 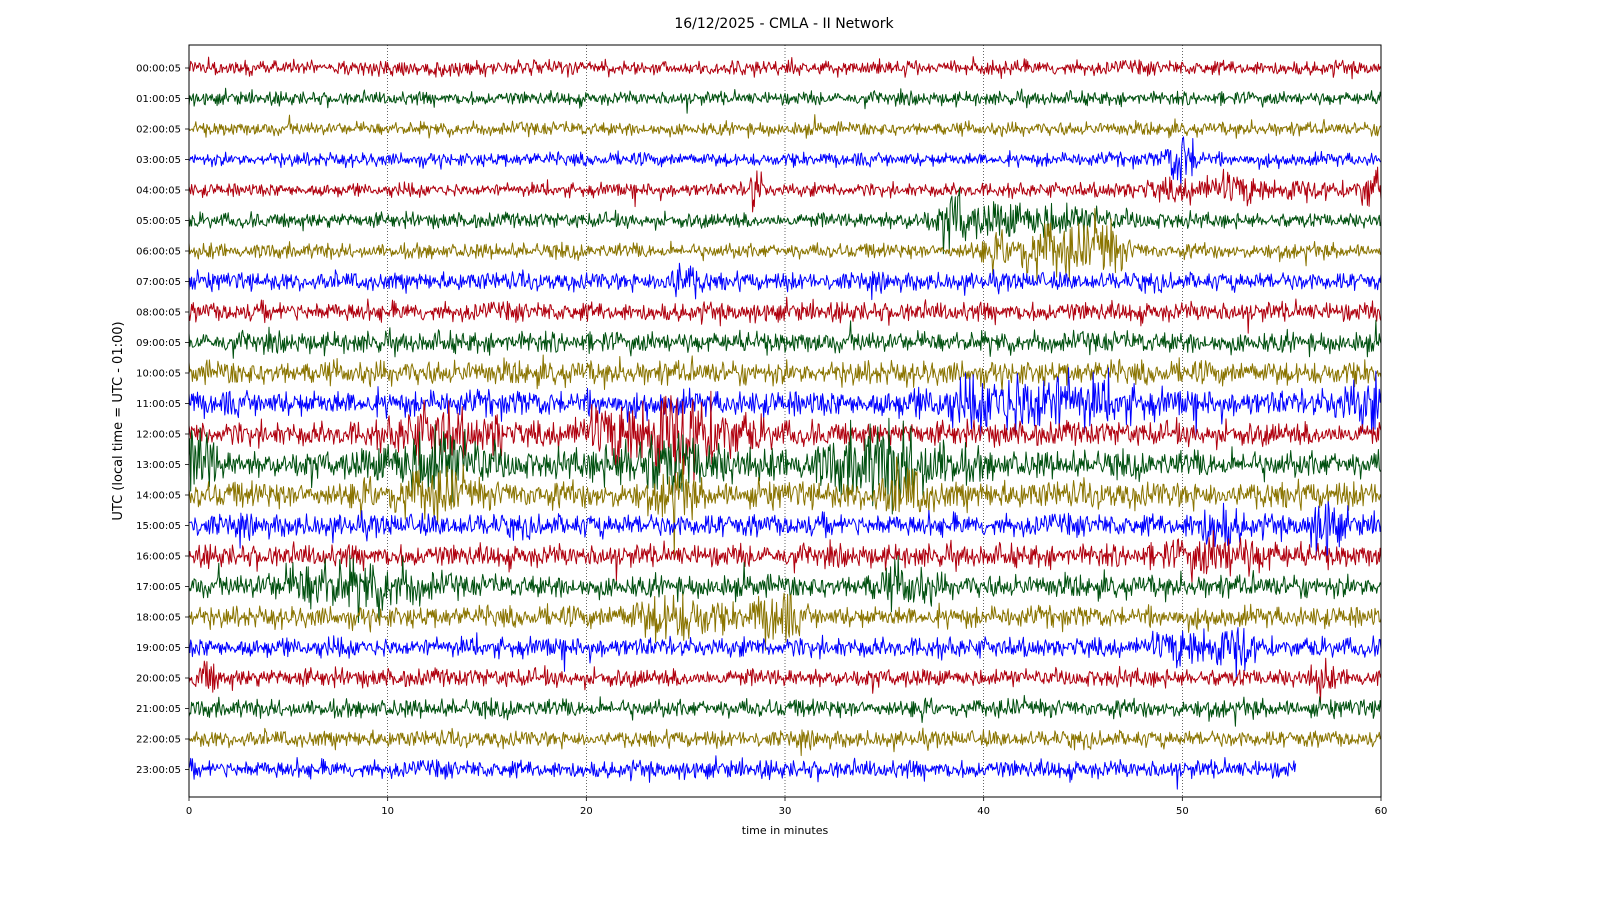 What do you see at coordinates (189, 811) in the screenshot?
I see `x-tick-label: 0` at bounding box center [189, 811].